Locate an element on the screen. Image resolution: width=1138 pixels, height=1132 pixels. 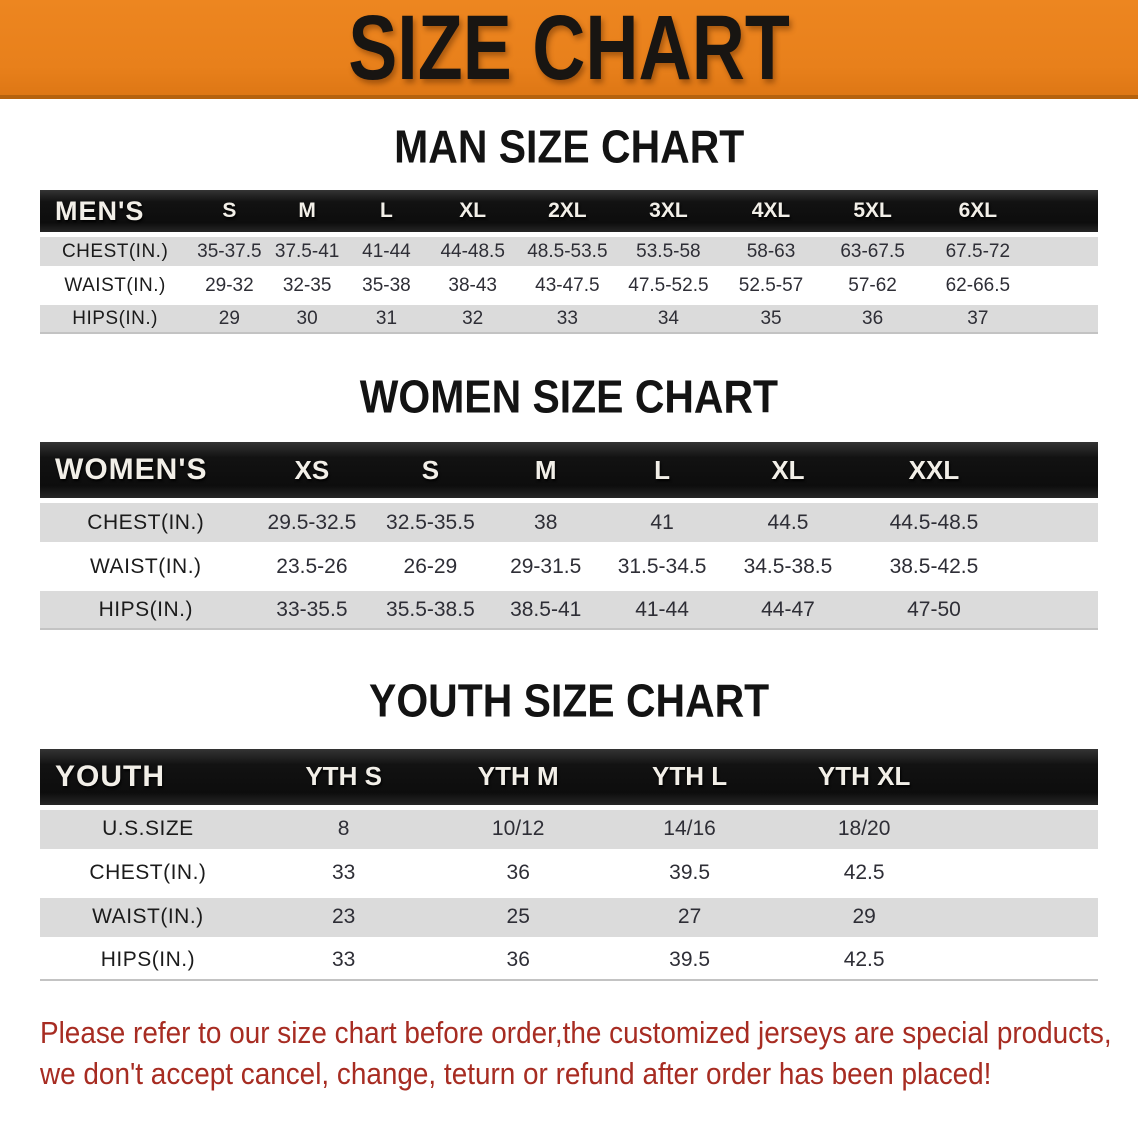
size-value-cell: 48.5-53.5 is located at coordinates (567, 252).